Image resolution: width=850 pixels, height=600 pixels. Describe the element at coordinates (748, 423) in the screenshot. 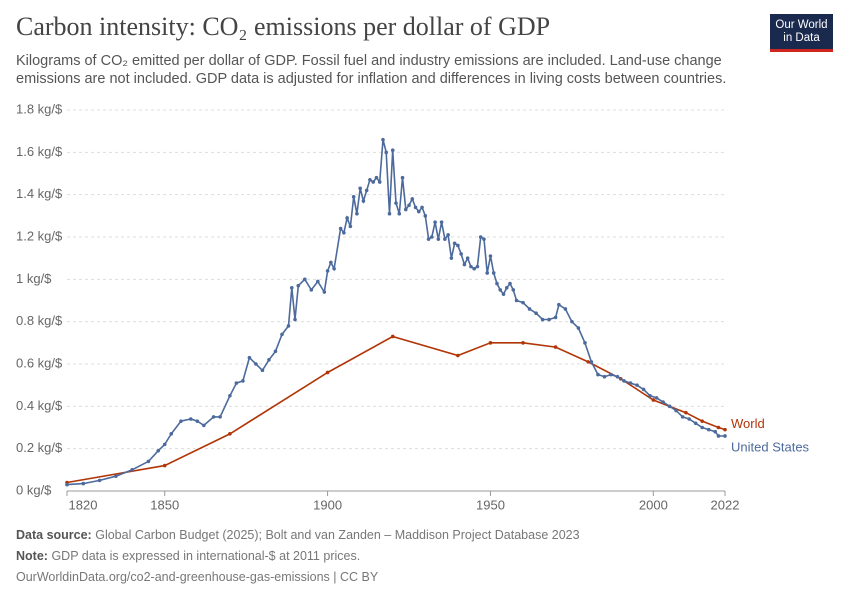

I see `series-label: World` at that location.